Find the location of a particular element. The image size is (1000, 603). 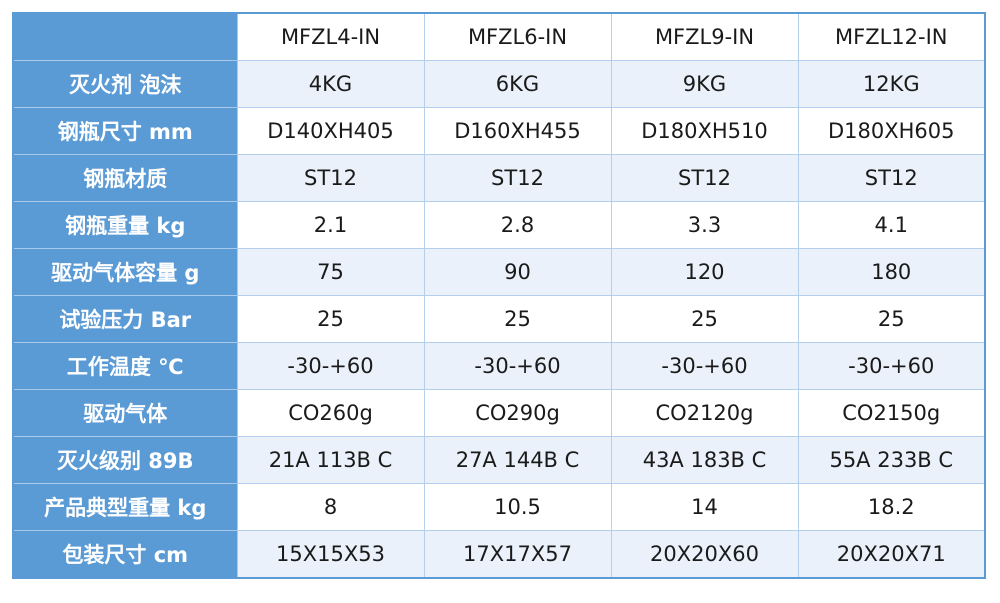

table-row: 驱动气体 CO260g CO290g CO2120g CO2150g is located at coordinates (499, 413).